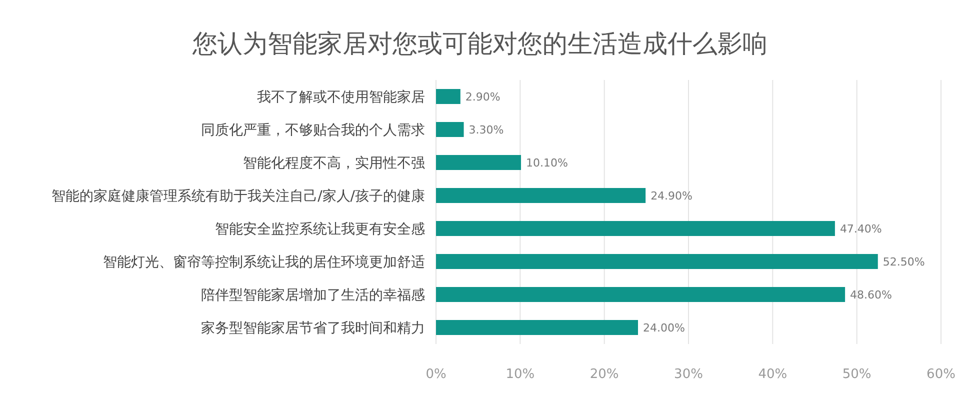 The width and height of the screenshot is (960, 399). What do you see at coordinates (861, 229) in the screenshot?
I see `data-label: 47.40%` at bounding box center [861, 229].